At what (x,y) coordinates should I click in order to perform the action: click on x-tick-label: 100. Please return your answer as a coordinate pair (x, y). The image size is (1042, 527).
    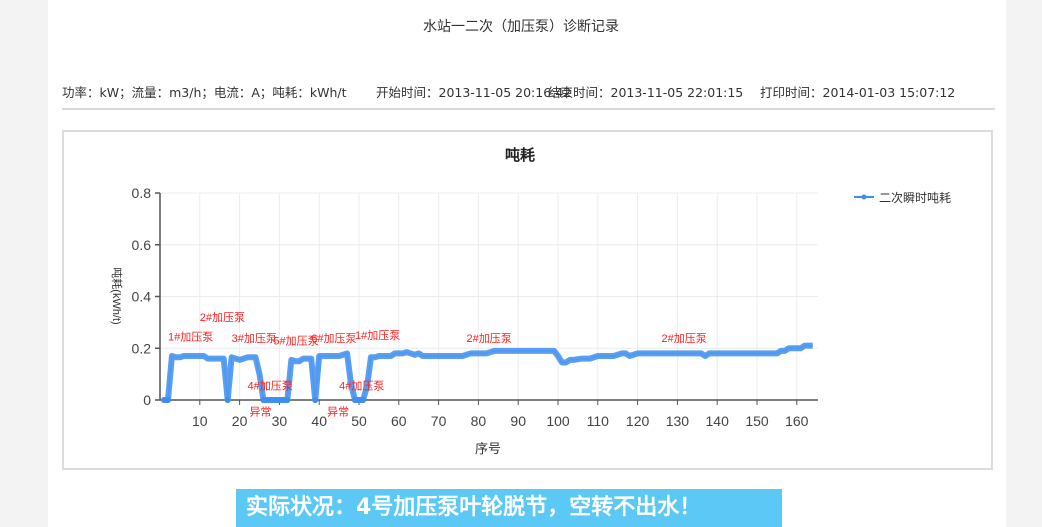
    Looking at the image, I should click on (558, 421).